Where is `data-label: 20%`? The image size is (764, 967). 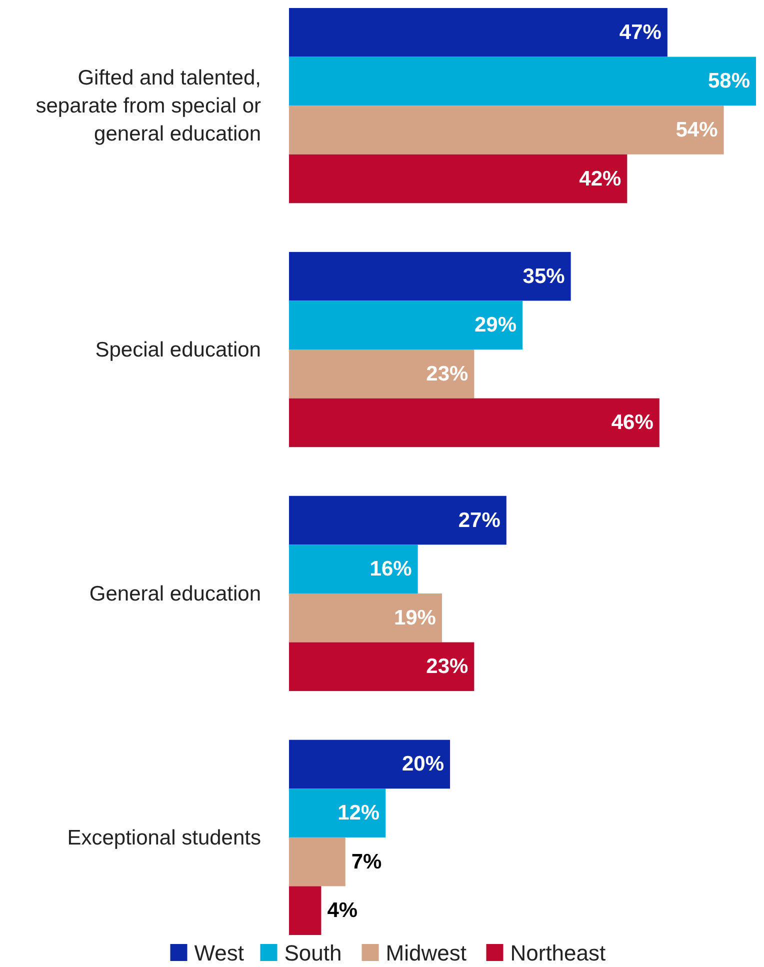
data-label: 20% is located at coordinates (423, 764).